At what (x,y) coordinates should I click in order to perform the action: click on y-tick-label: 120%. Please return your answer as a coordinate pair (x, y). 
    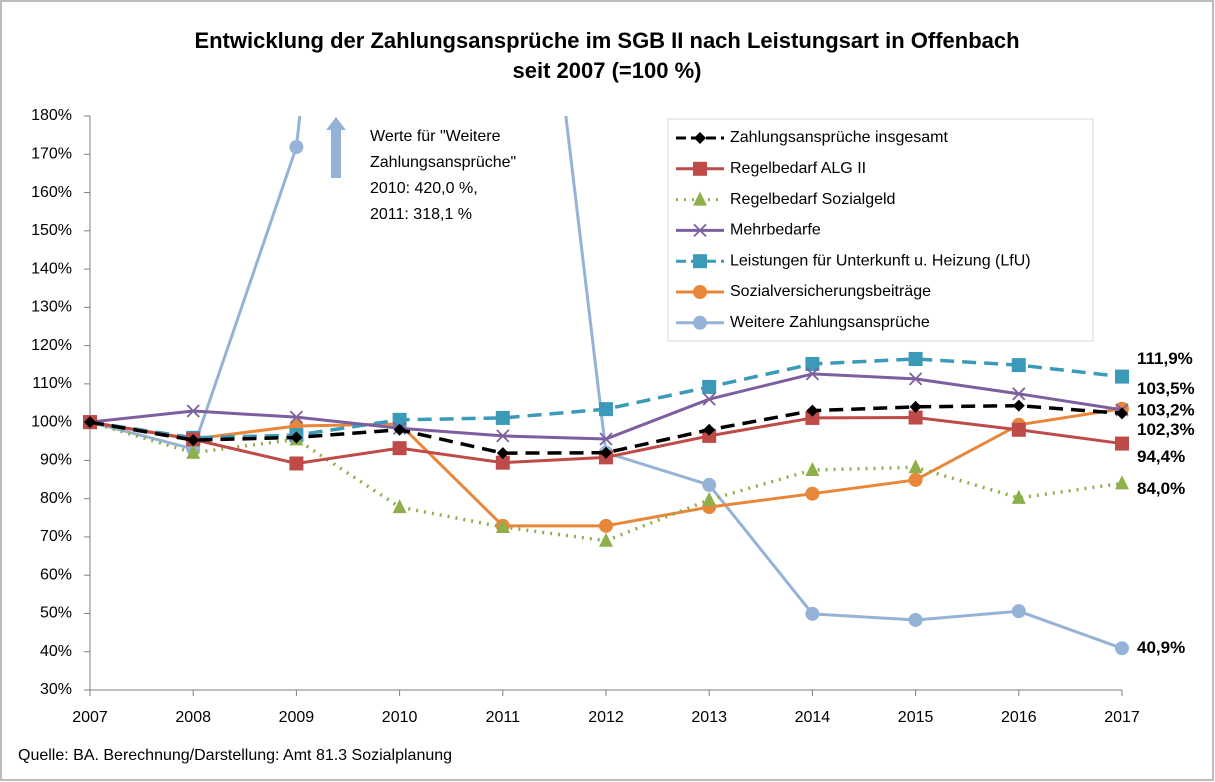
    Looking at the image, I should click on (51, 345).